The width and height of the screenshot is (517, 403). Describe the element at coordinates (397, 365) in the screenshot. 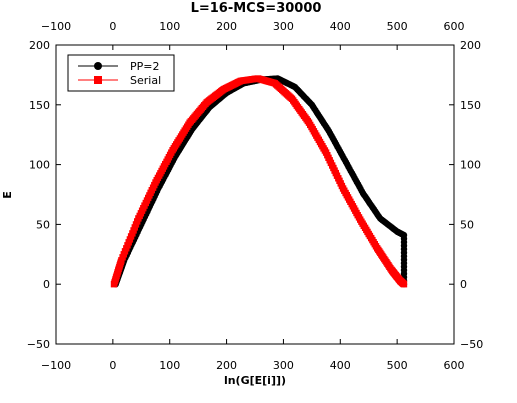

I see `x-tick-label-bottom: 500` at that location.